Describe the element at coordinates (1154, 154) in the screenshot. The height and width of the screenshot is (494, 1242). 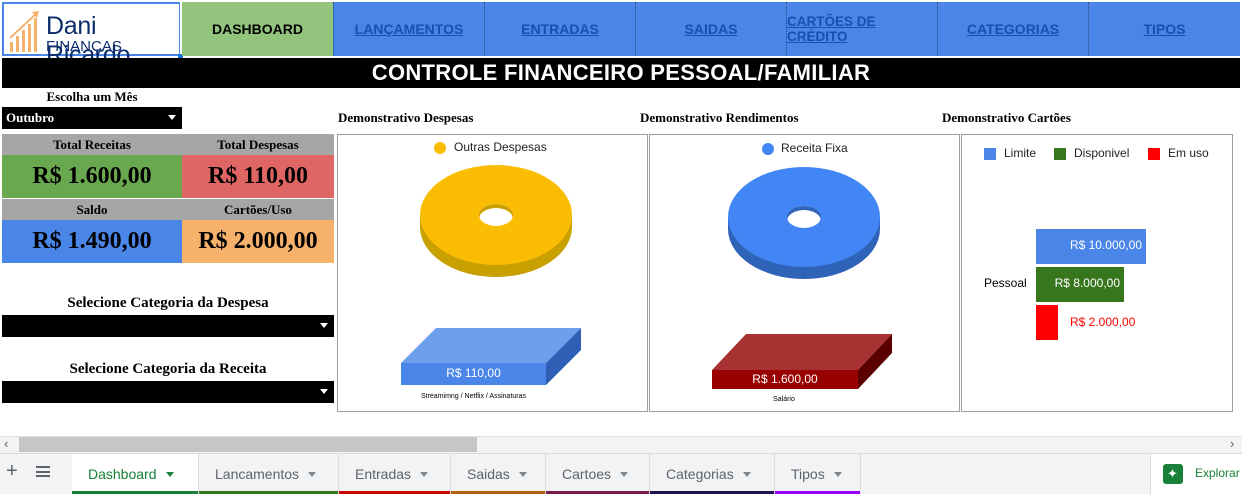
I see `legend-em-uso-marker` at that location.